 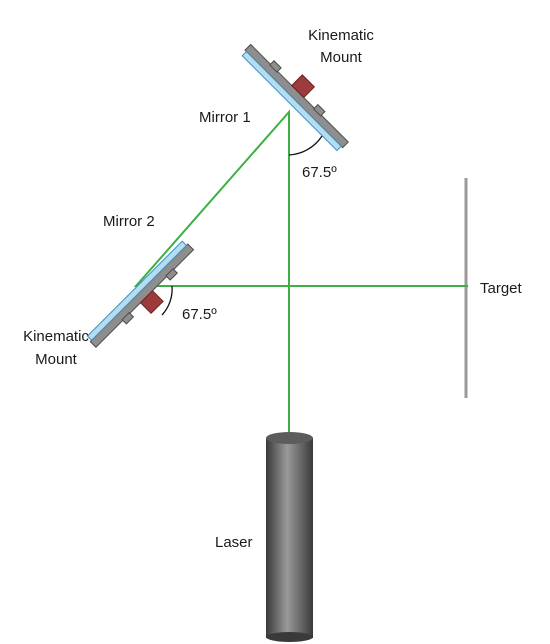 What do you see at coordinates (129, 221) in the screenshot?
I see `mirror-2-label: Mirror 2` at bounding box center [129, 221].